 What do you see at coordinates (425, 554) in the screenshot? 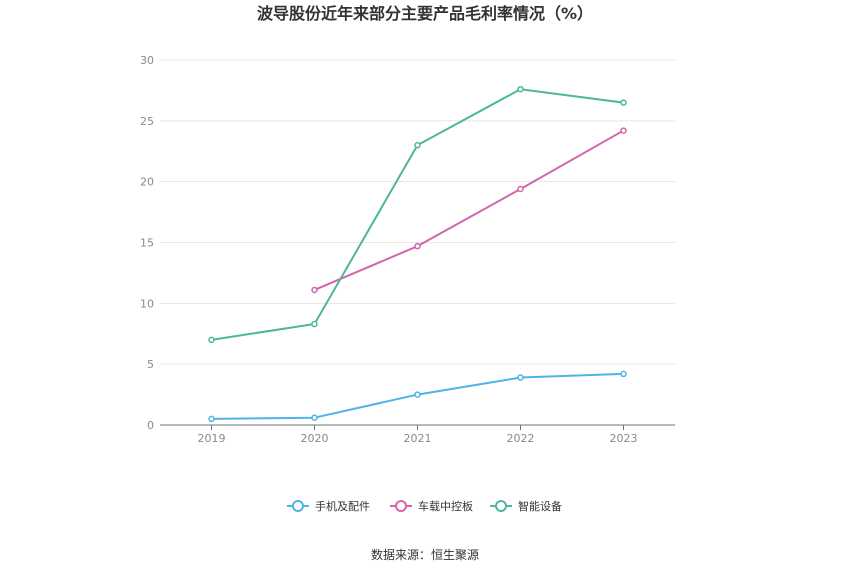
I see `data-source: 数据来源：恒生聚源` at bounding box center [425, 554].